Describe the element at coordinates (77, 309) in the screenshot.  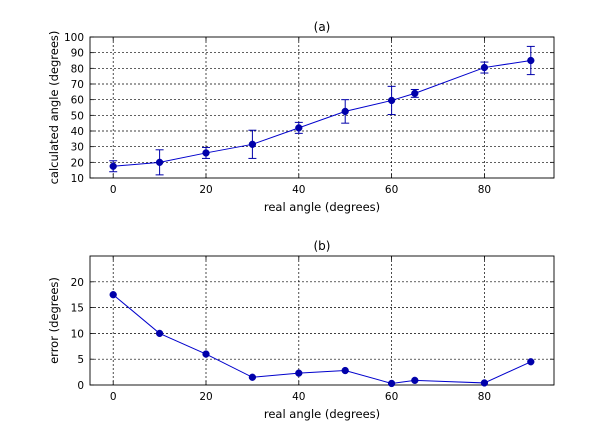
I see `y-tick-label: 15` at that location.